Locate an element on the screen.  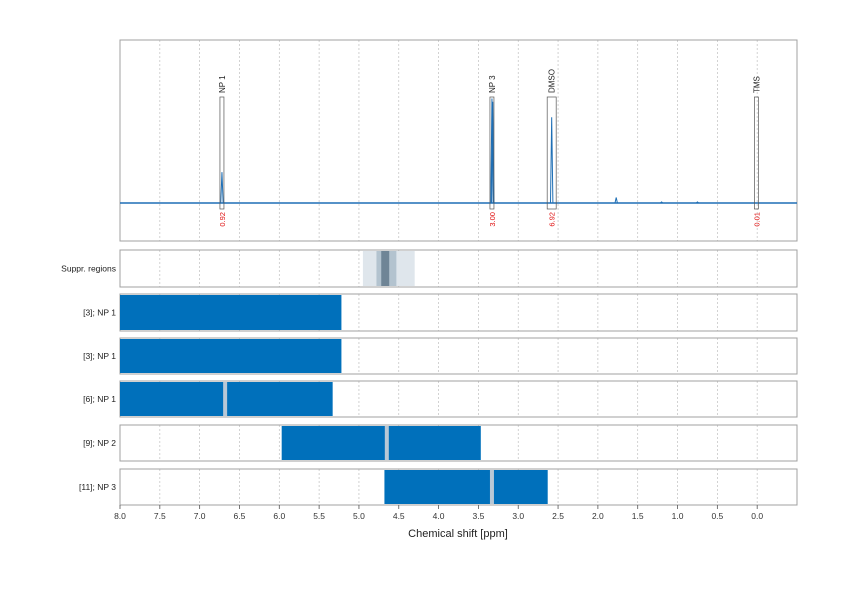
x-tick-label: 3.0 is located at coordinates (518, 516).